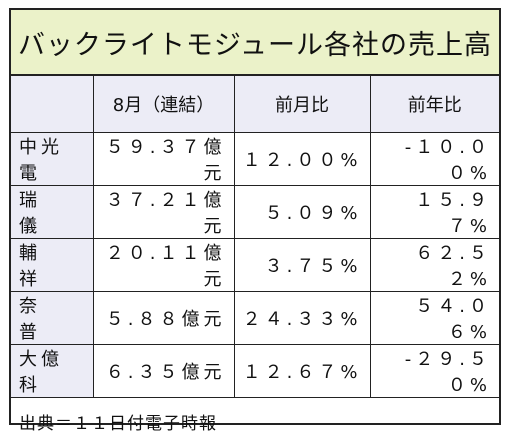  I want to click on table-title: バックライトモジュール各社の売上高, so click(255, 43).